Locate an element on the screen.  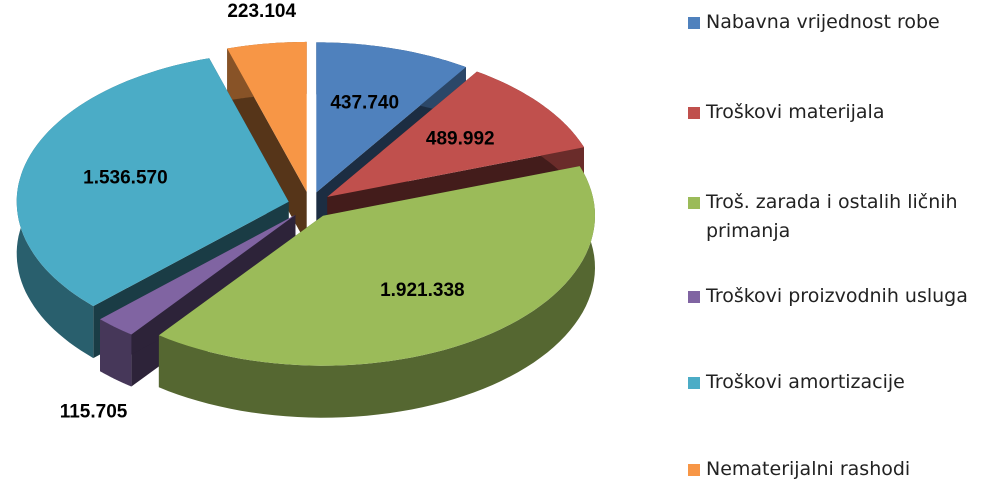
legend-item: Troš. zarada i ostalih ličnih primanja is located at coordinates (838, 217).